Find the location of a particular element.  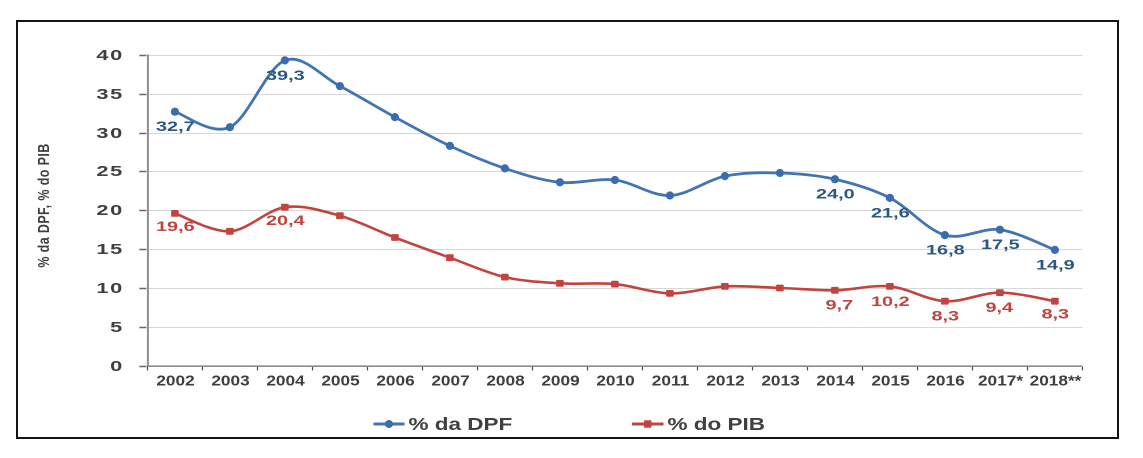

svg-text: 2018** is located at coordinates (1056, 380).